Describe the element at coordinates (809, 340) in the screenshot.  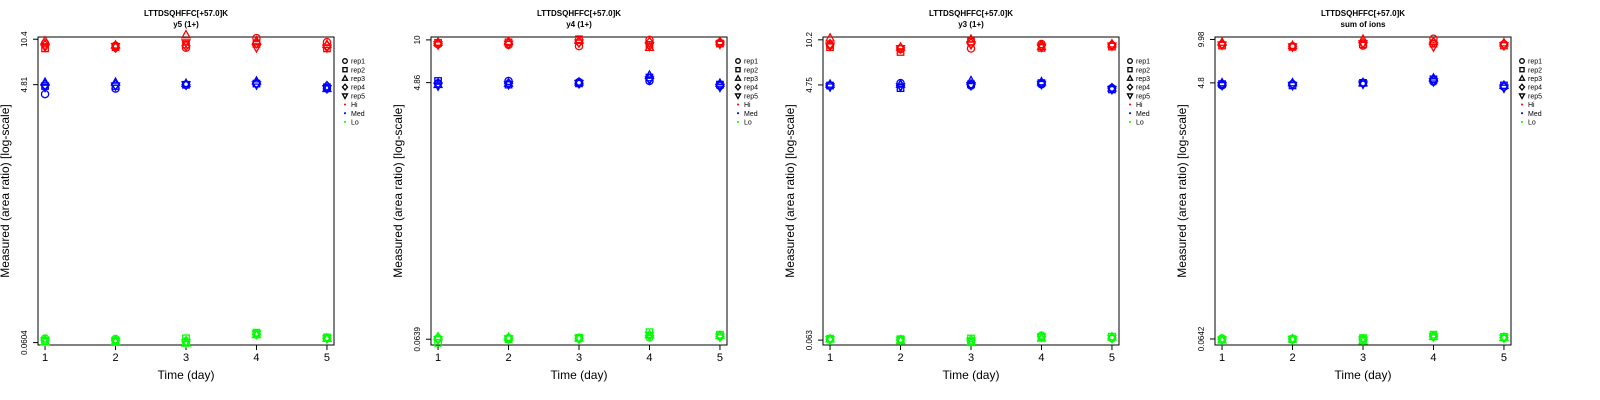
I see `y-tick-label: 0.063` at that location.